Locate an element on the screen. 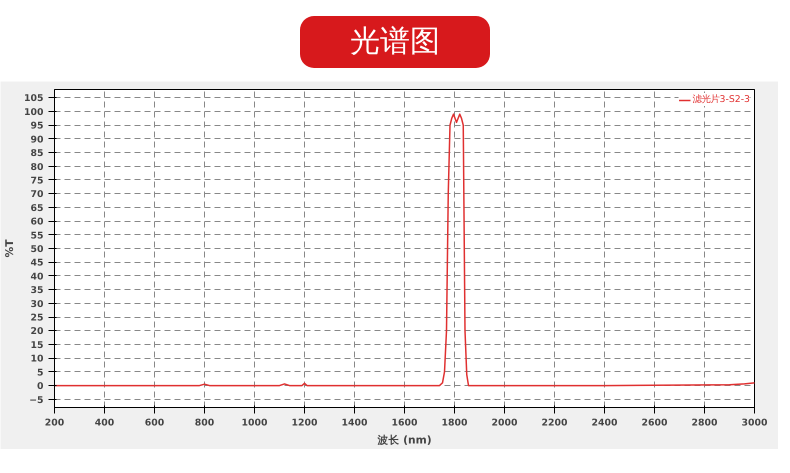 The width and height of the screenshot is (790, 473). chart-title: 光谱图 is located at coordinates (395, 42).